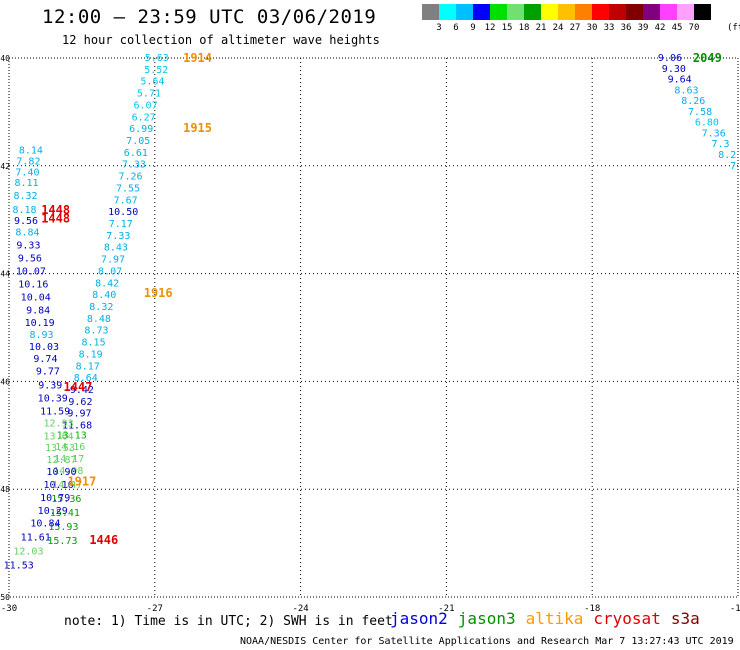 This screenshot has height=650, width=740. Describe the element at coordinates (86, 378) in the screenshot. I see `wave-height-point: 8.64` at that location.